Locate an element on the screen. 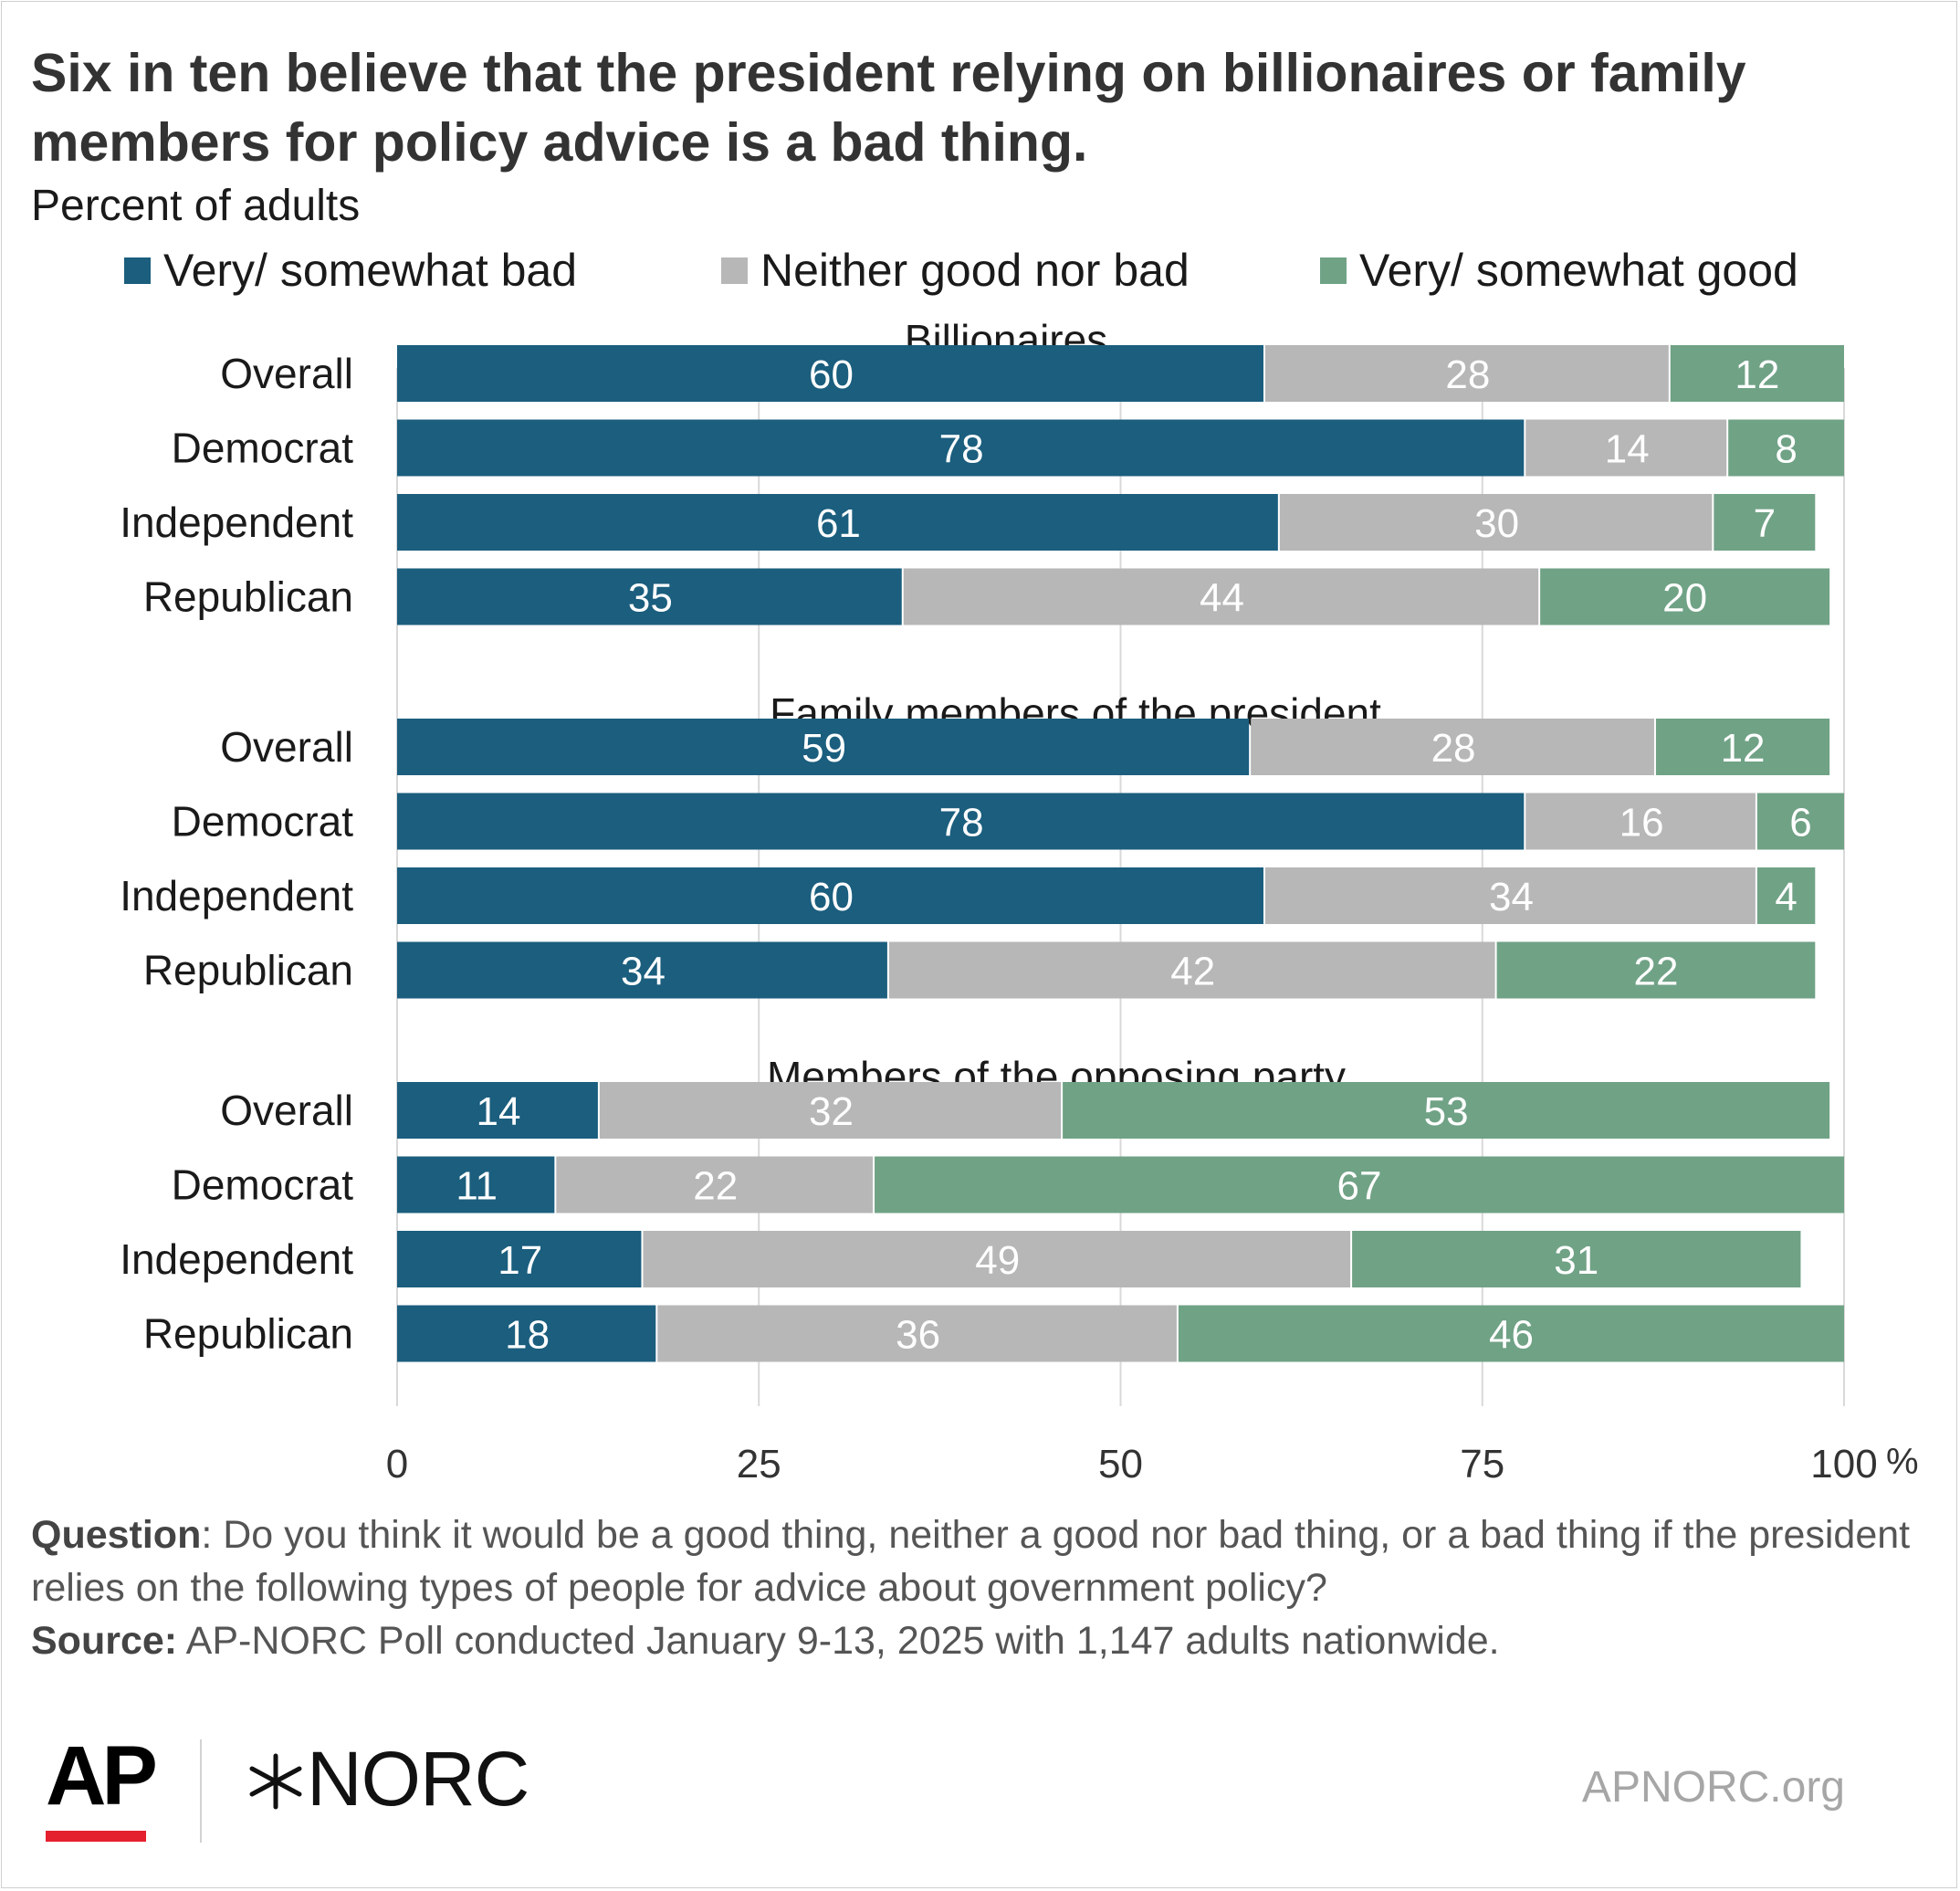 Image resolution: width=1960 pixels, height=1891 pixels. data-label: 30 is located at coordinates (1496, 523).